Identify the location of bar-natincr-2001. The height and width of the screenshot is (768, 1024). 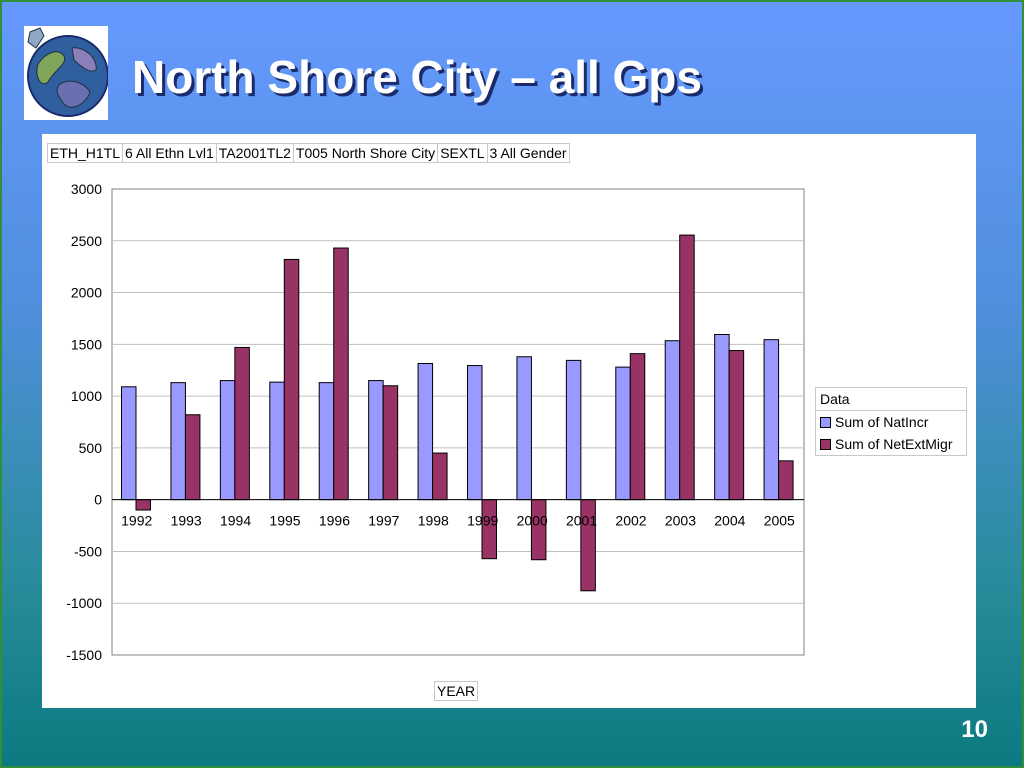
(573, 430).